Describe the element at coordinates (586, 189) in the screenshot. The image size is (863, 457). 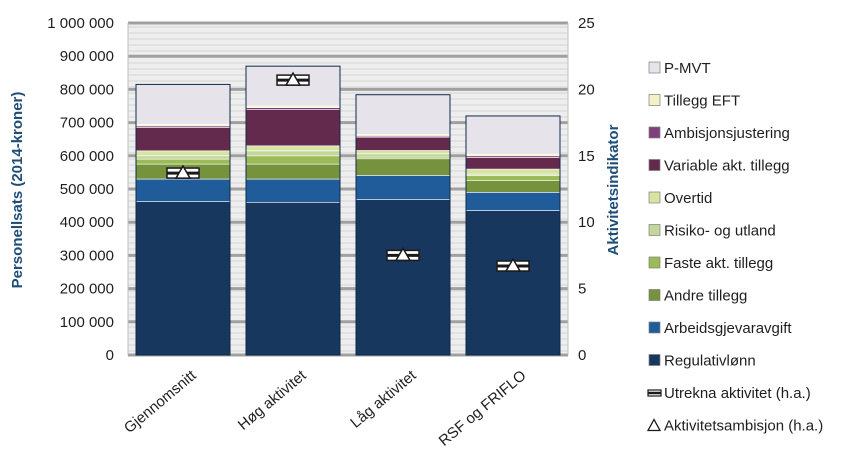
I see `y2-axis-ticks: 0 5 10 15 20 25` at that location.